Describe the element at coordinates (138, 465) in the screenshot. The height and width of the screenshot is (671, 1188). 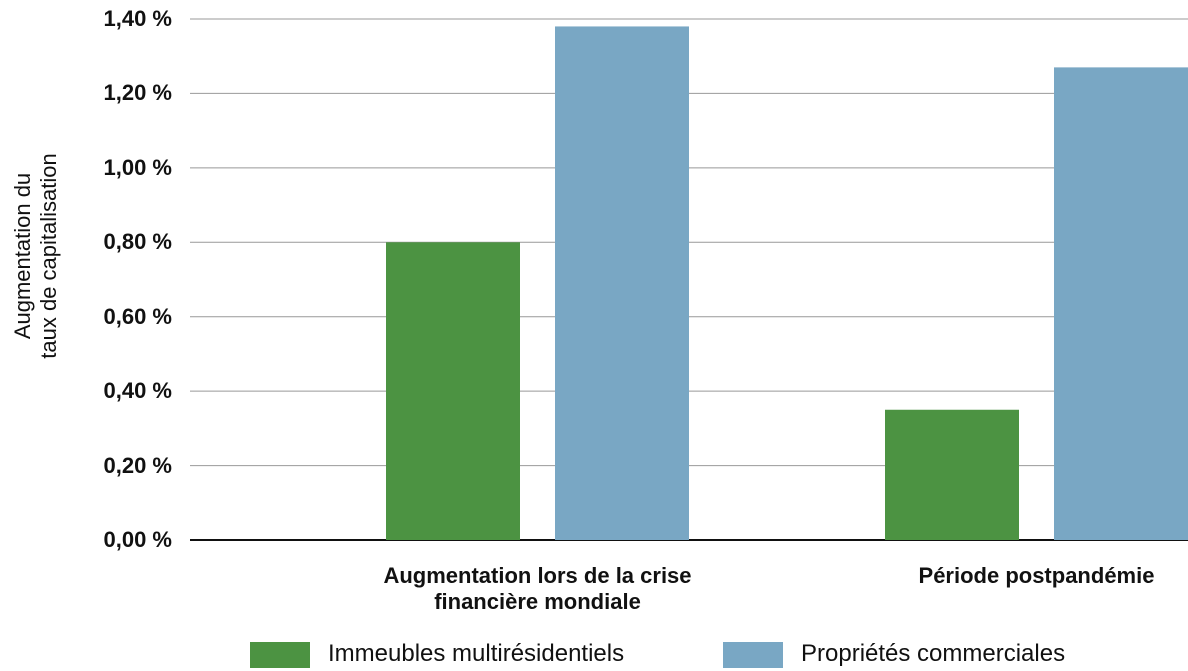
I see `y-tick-label: 0,20 %` at that location.